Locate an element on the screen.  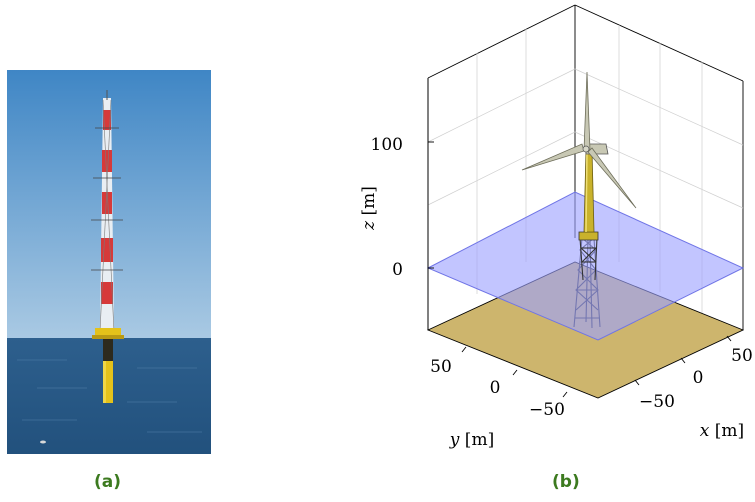
sea-waves is located at coordinates (109, 396).